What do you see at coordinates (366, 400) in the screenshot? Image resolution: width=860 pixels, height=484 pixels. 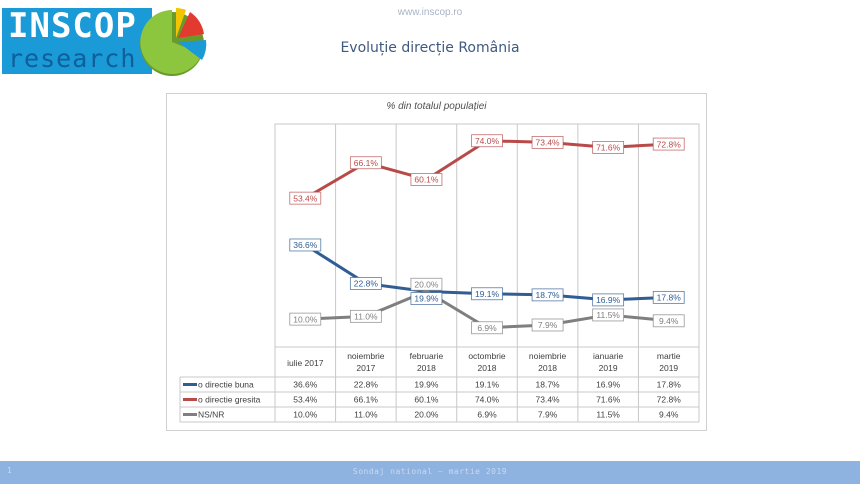 I see `table-cell: 66.1%` at bounding box center [366, 400].